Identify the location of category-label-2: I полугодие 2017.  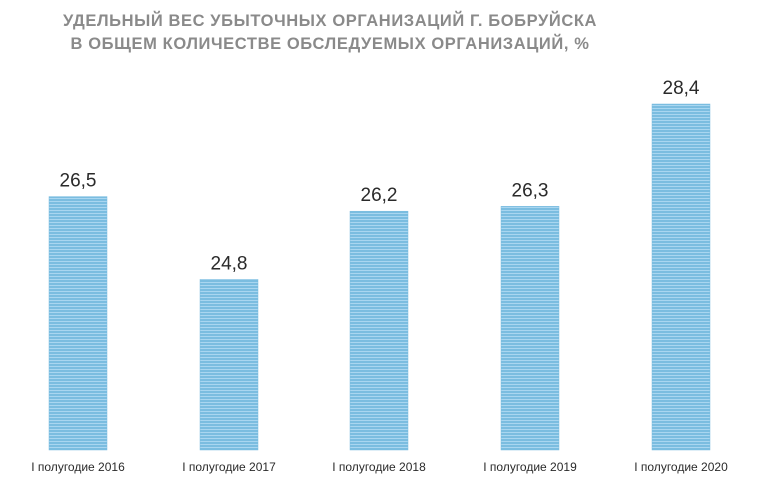
(229, 467).